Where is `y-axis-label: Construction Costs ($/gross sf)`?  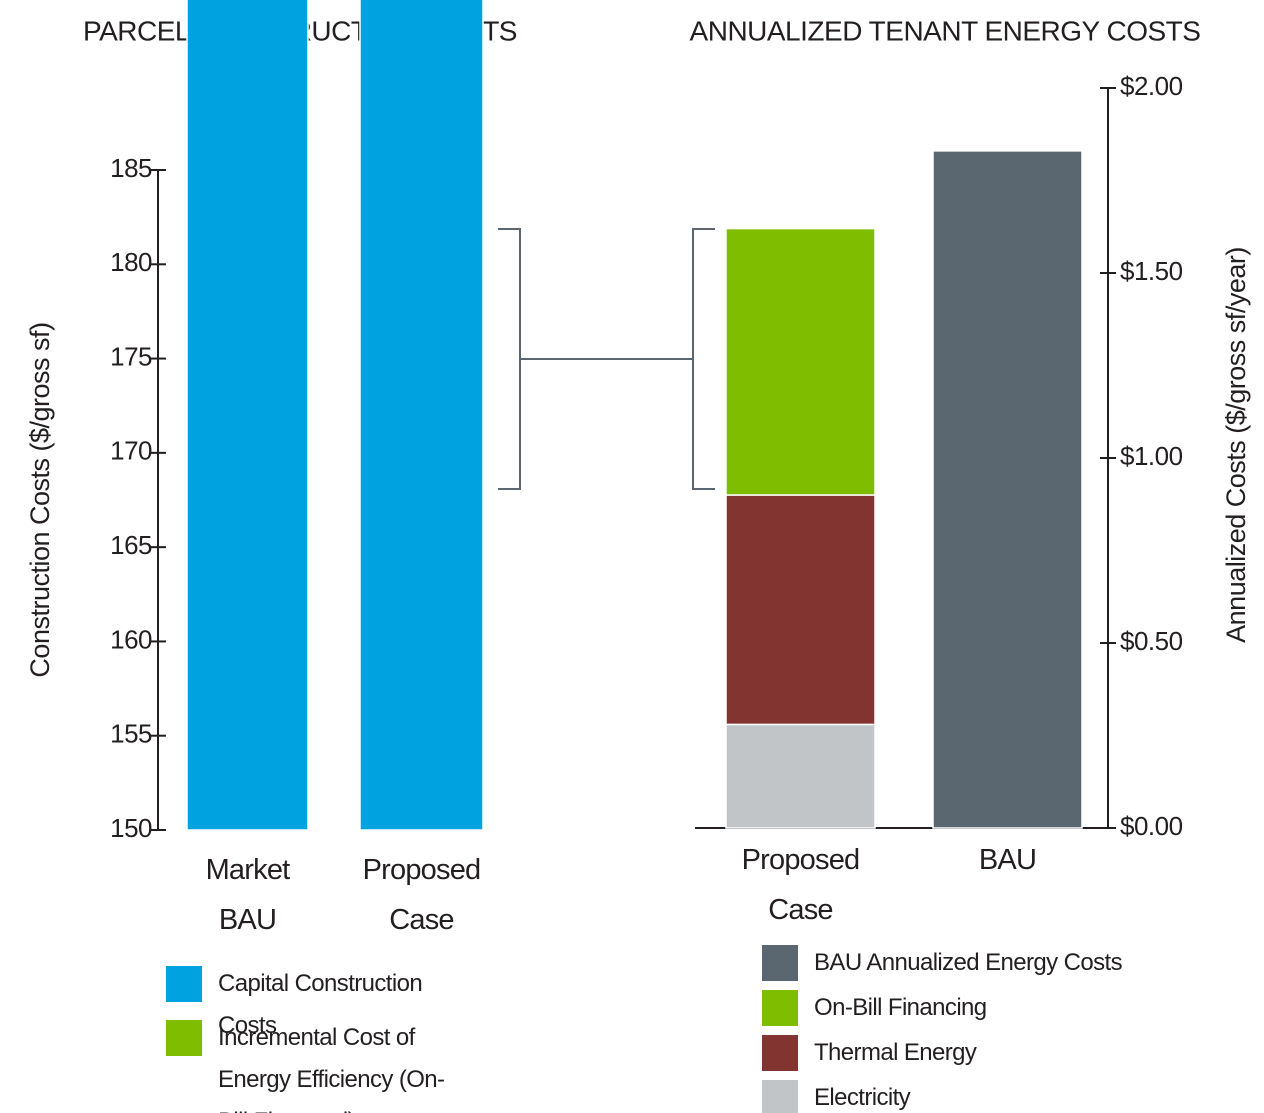
y-axis-label: Construction Costs ($/gross sf) is located at coordinates (40, 499).